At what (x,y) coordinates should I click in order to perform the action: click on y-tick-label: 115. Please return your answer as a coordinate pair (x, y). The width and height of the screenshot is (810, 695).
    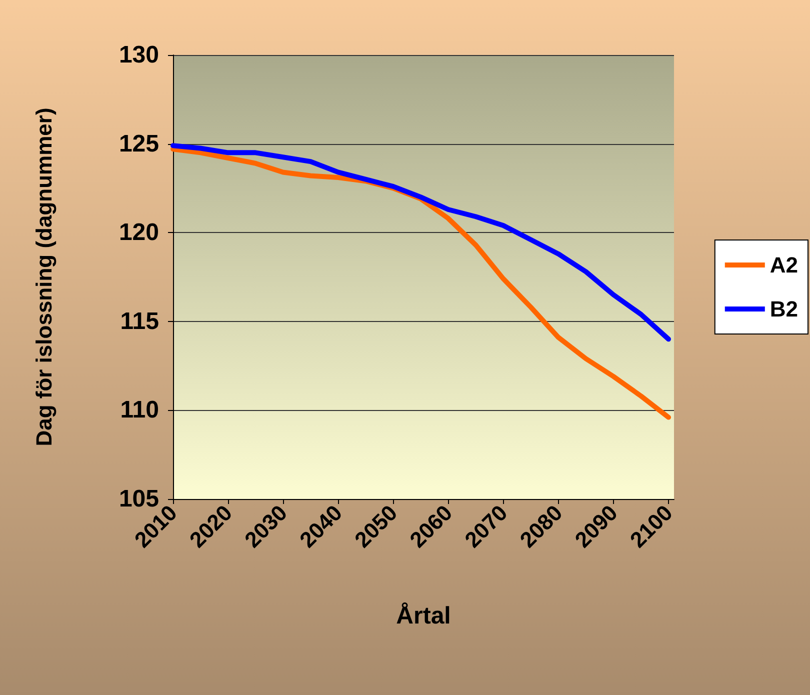
    Looking at the image, I should click on (139, 321).